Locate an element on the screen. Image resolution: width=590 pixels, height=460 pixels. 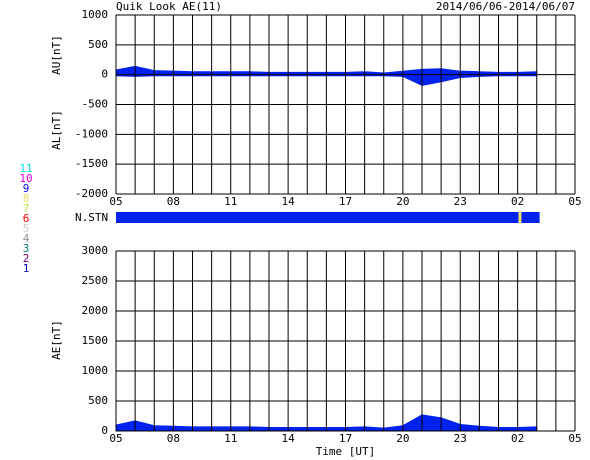
station-legend-label: 6 is located at coordinates (26, 218).